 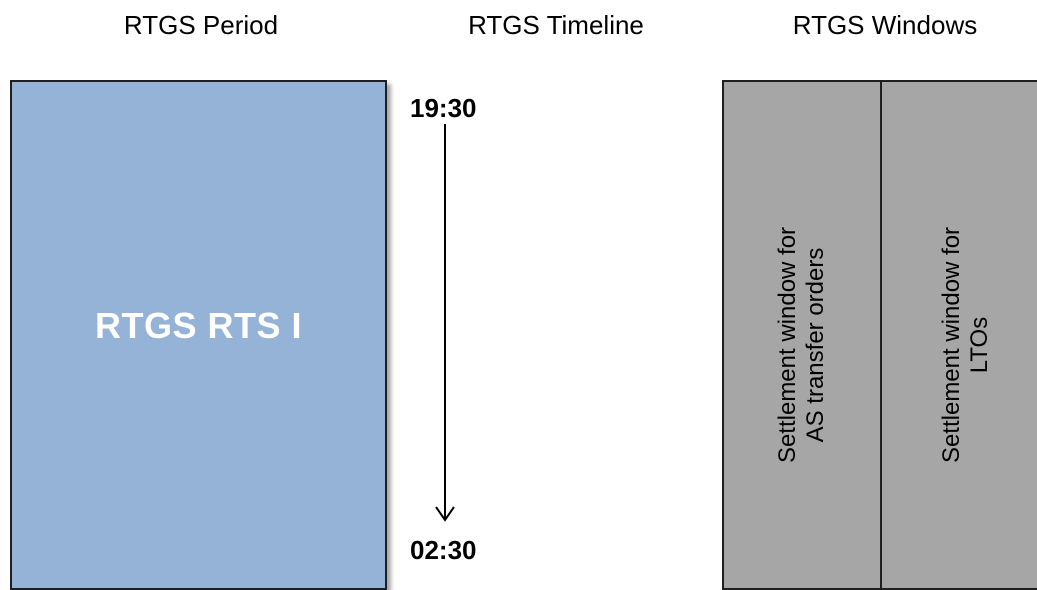 What do you see at coordinates (443, 550) in the screenshot?
I see `timeline-end-time: 02:30` at bounding box center [443, 550].